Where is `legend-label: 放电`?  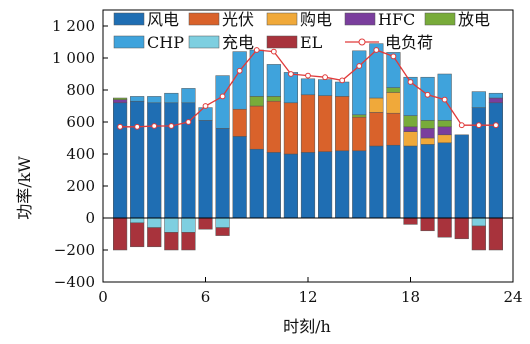 legend-label: 放电 is located at coordinates (474, 19).